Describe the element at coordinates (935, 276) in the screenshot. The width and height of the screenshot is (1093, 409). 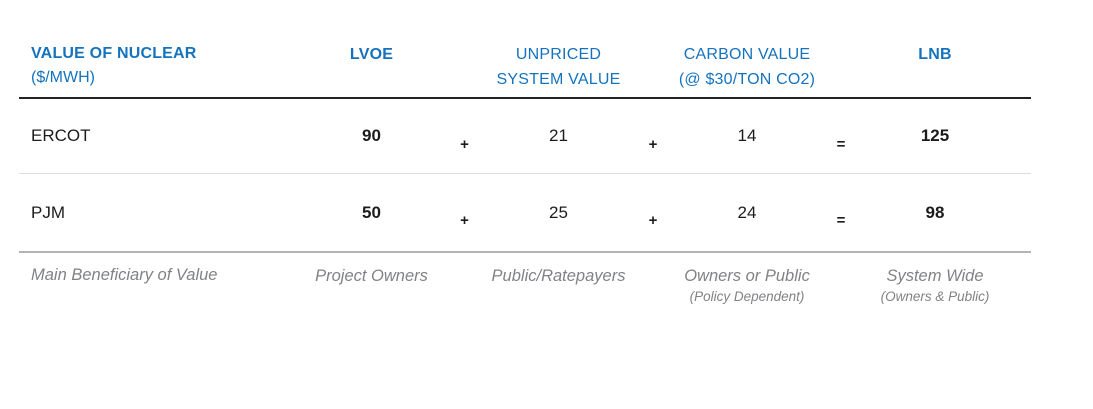
I see `beneficiary-text: System Wide` at that location.